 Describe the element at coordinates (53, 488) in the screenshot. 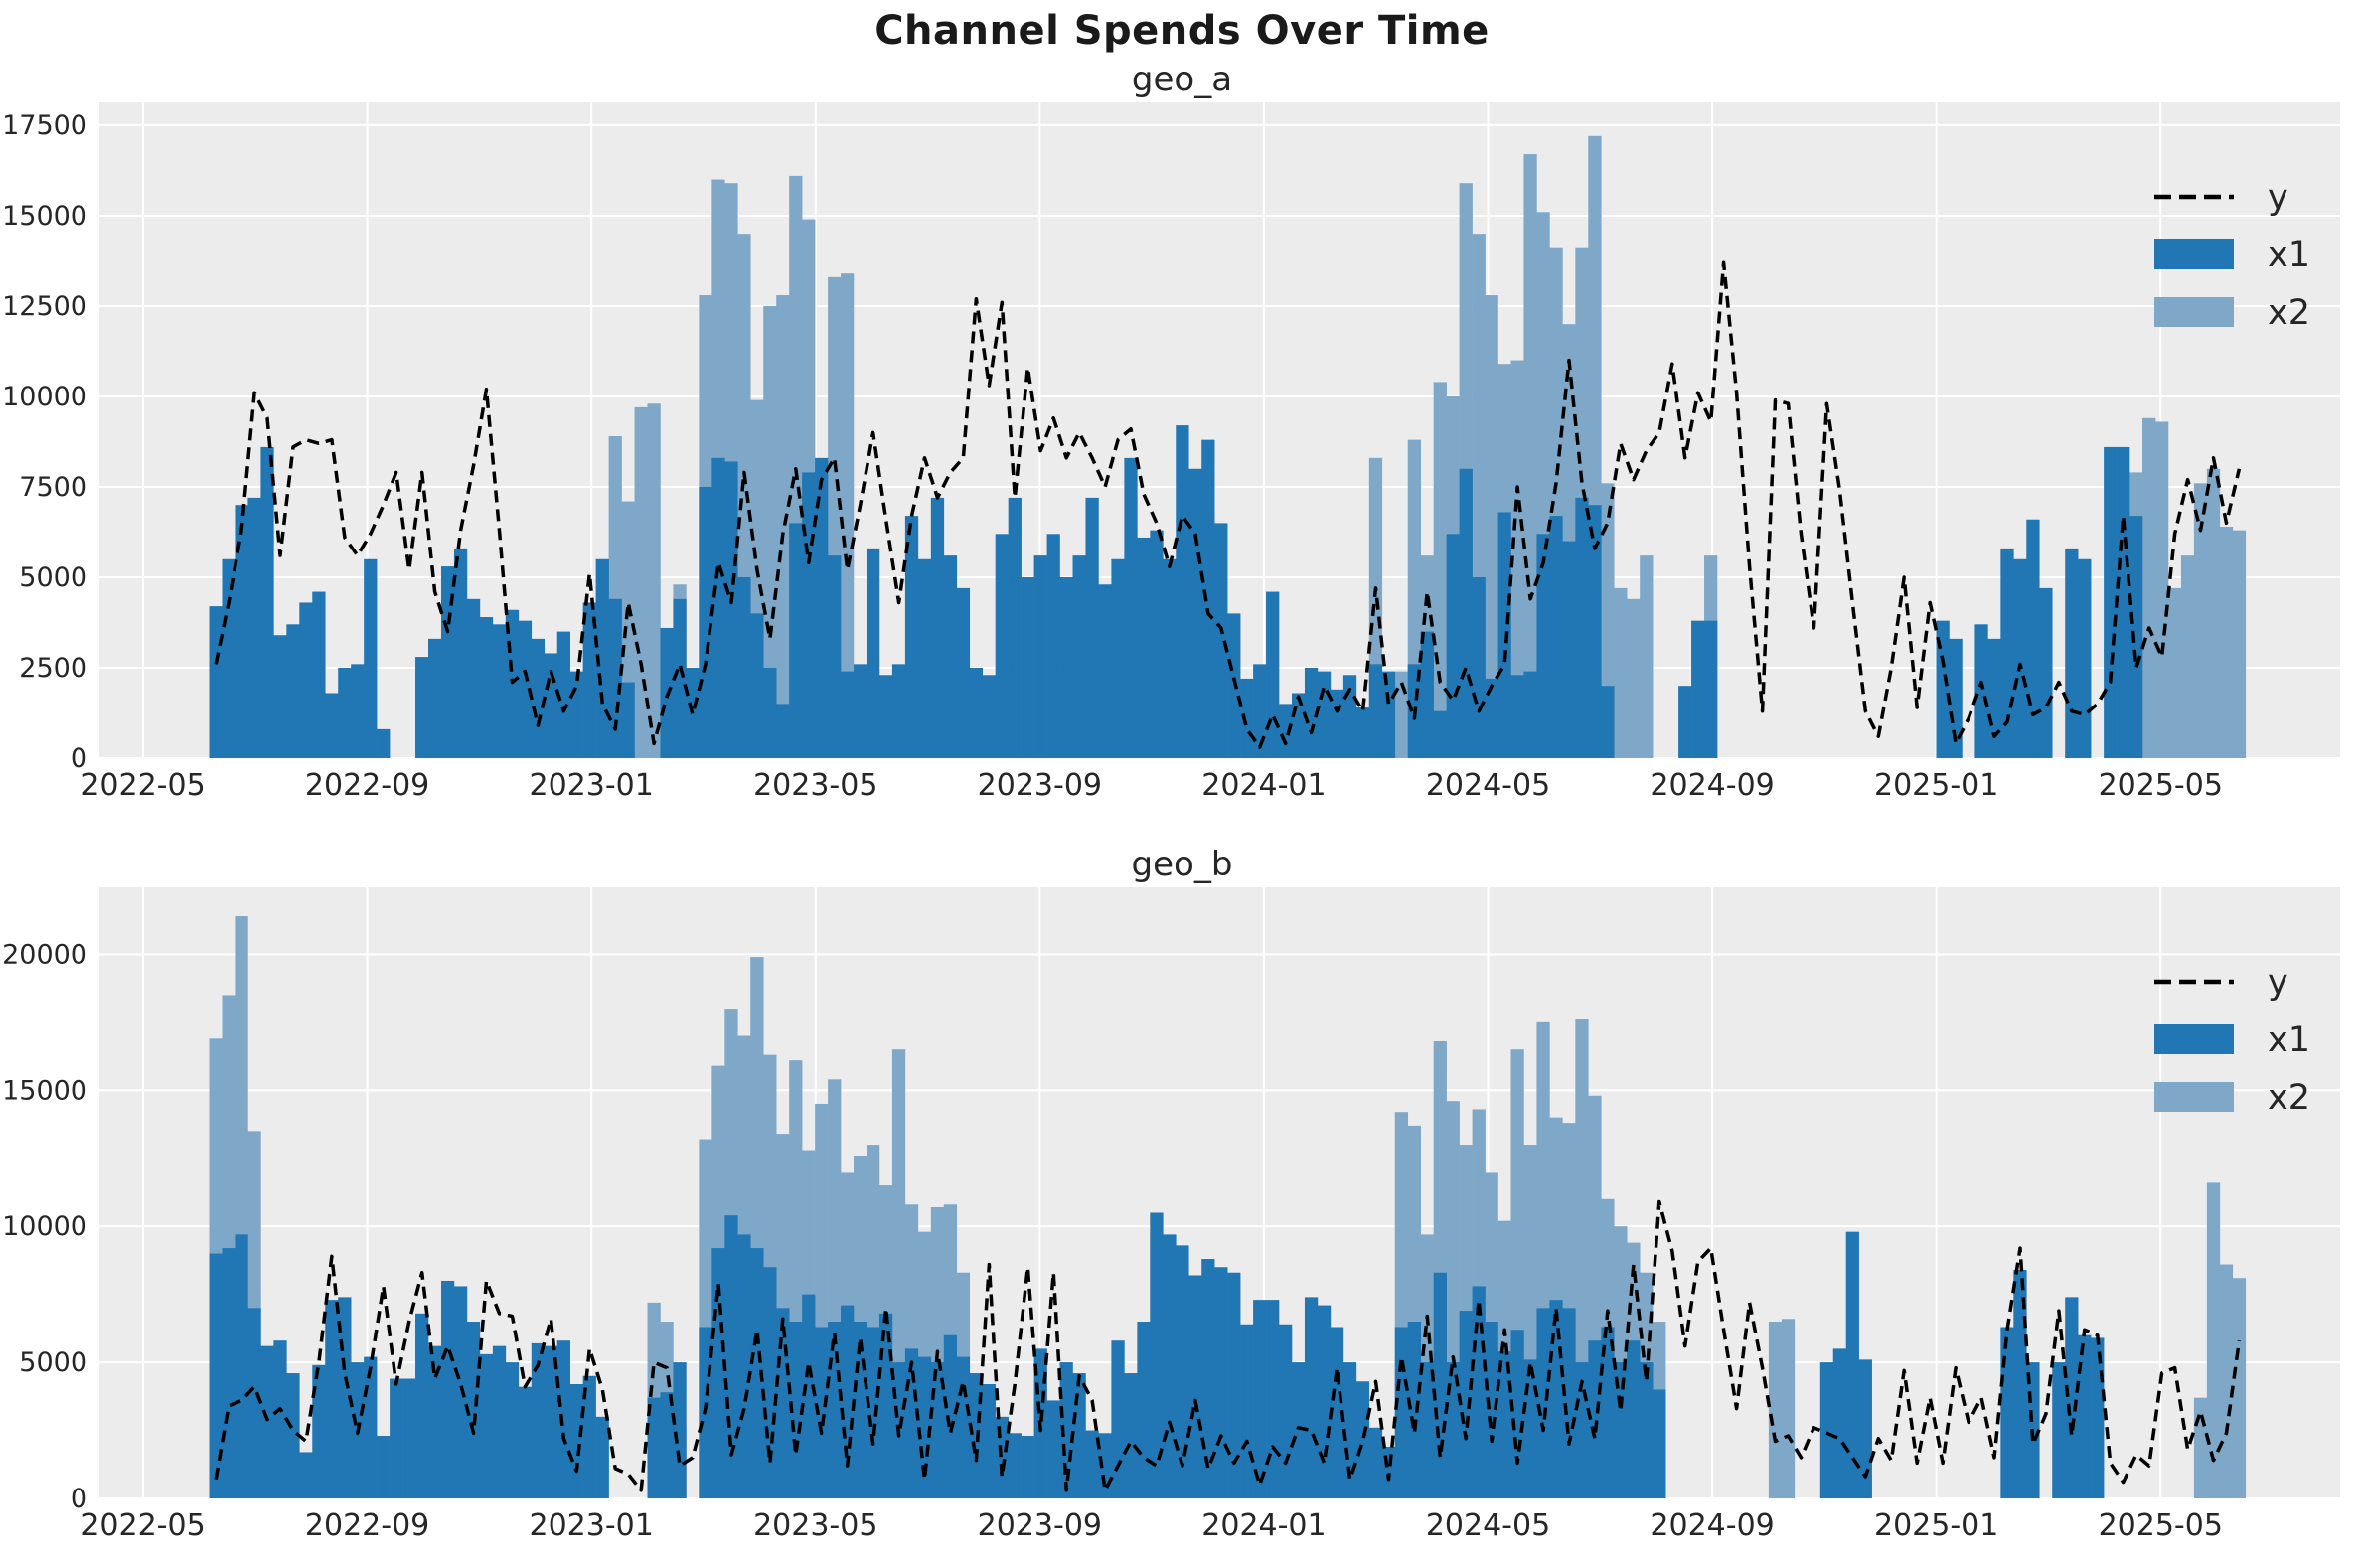

I see `svg-text: 7500` at that location.